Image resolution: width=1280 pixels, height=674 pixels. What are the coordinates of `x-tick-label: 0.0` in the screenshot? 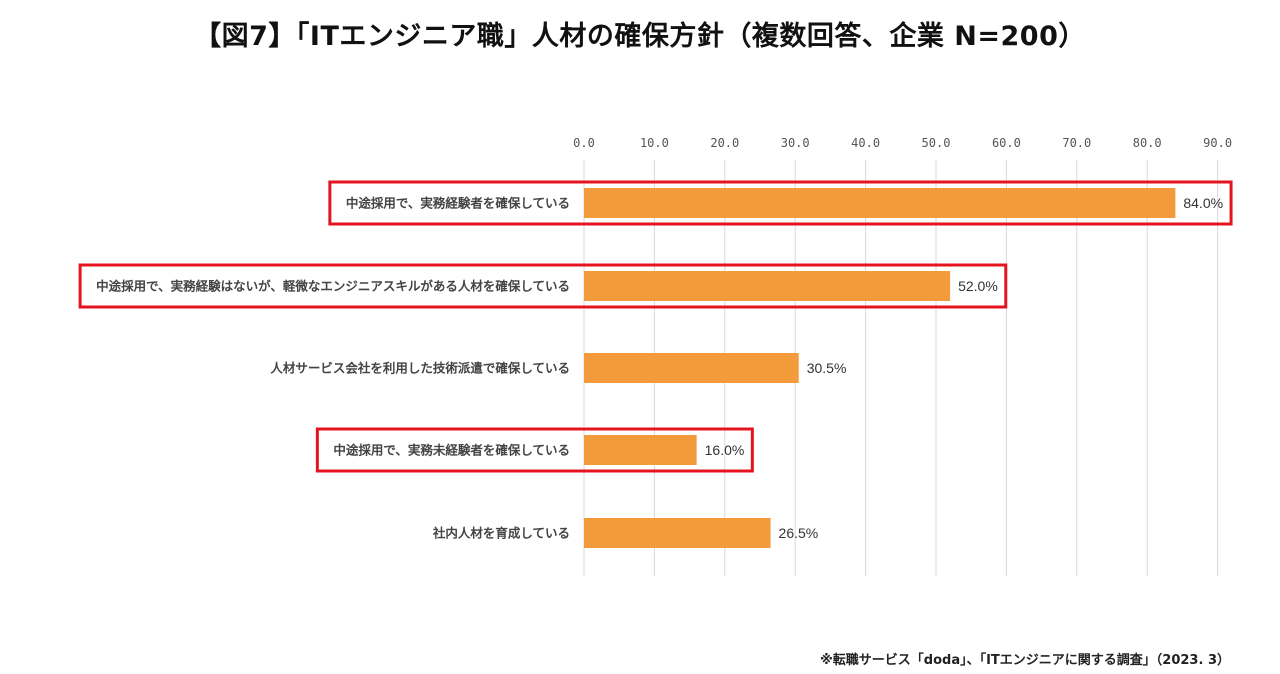 It's located at (584, 143).